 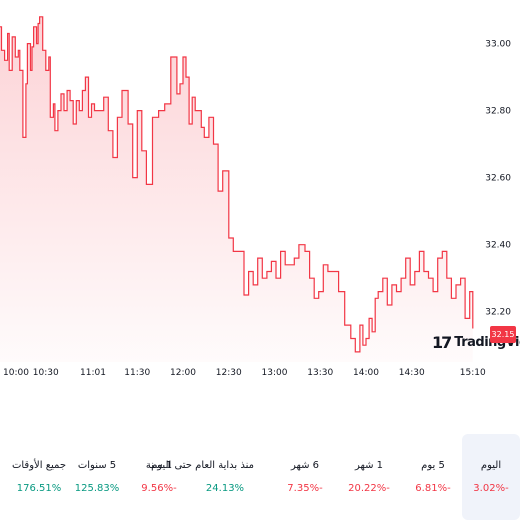 What do you see at coordinates (202, 477) in the screenshot?
I see `period-tab: منذ بداية العام حتى اليوم 24.13%` at bounding box center [202, 477].